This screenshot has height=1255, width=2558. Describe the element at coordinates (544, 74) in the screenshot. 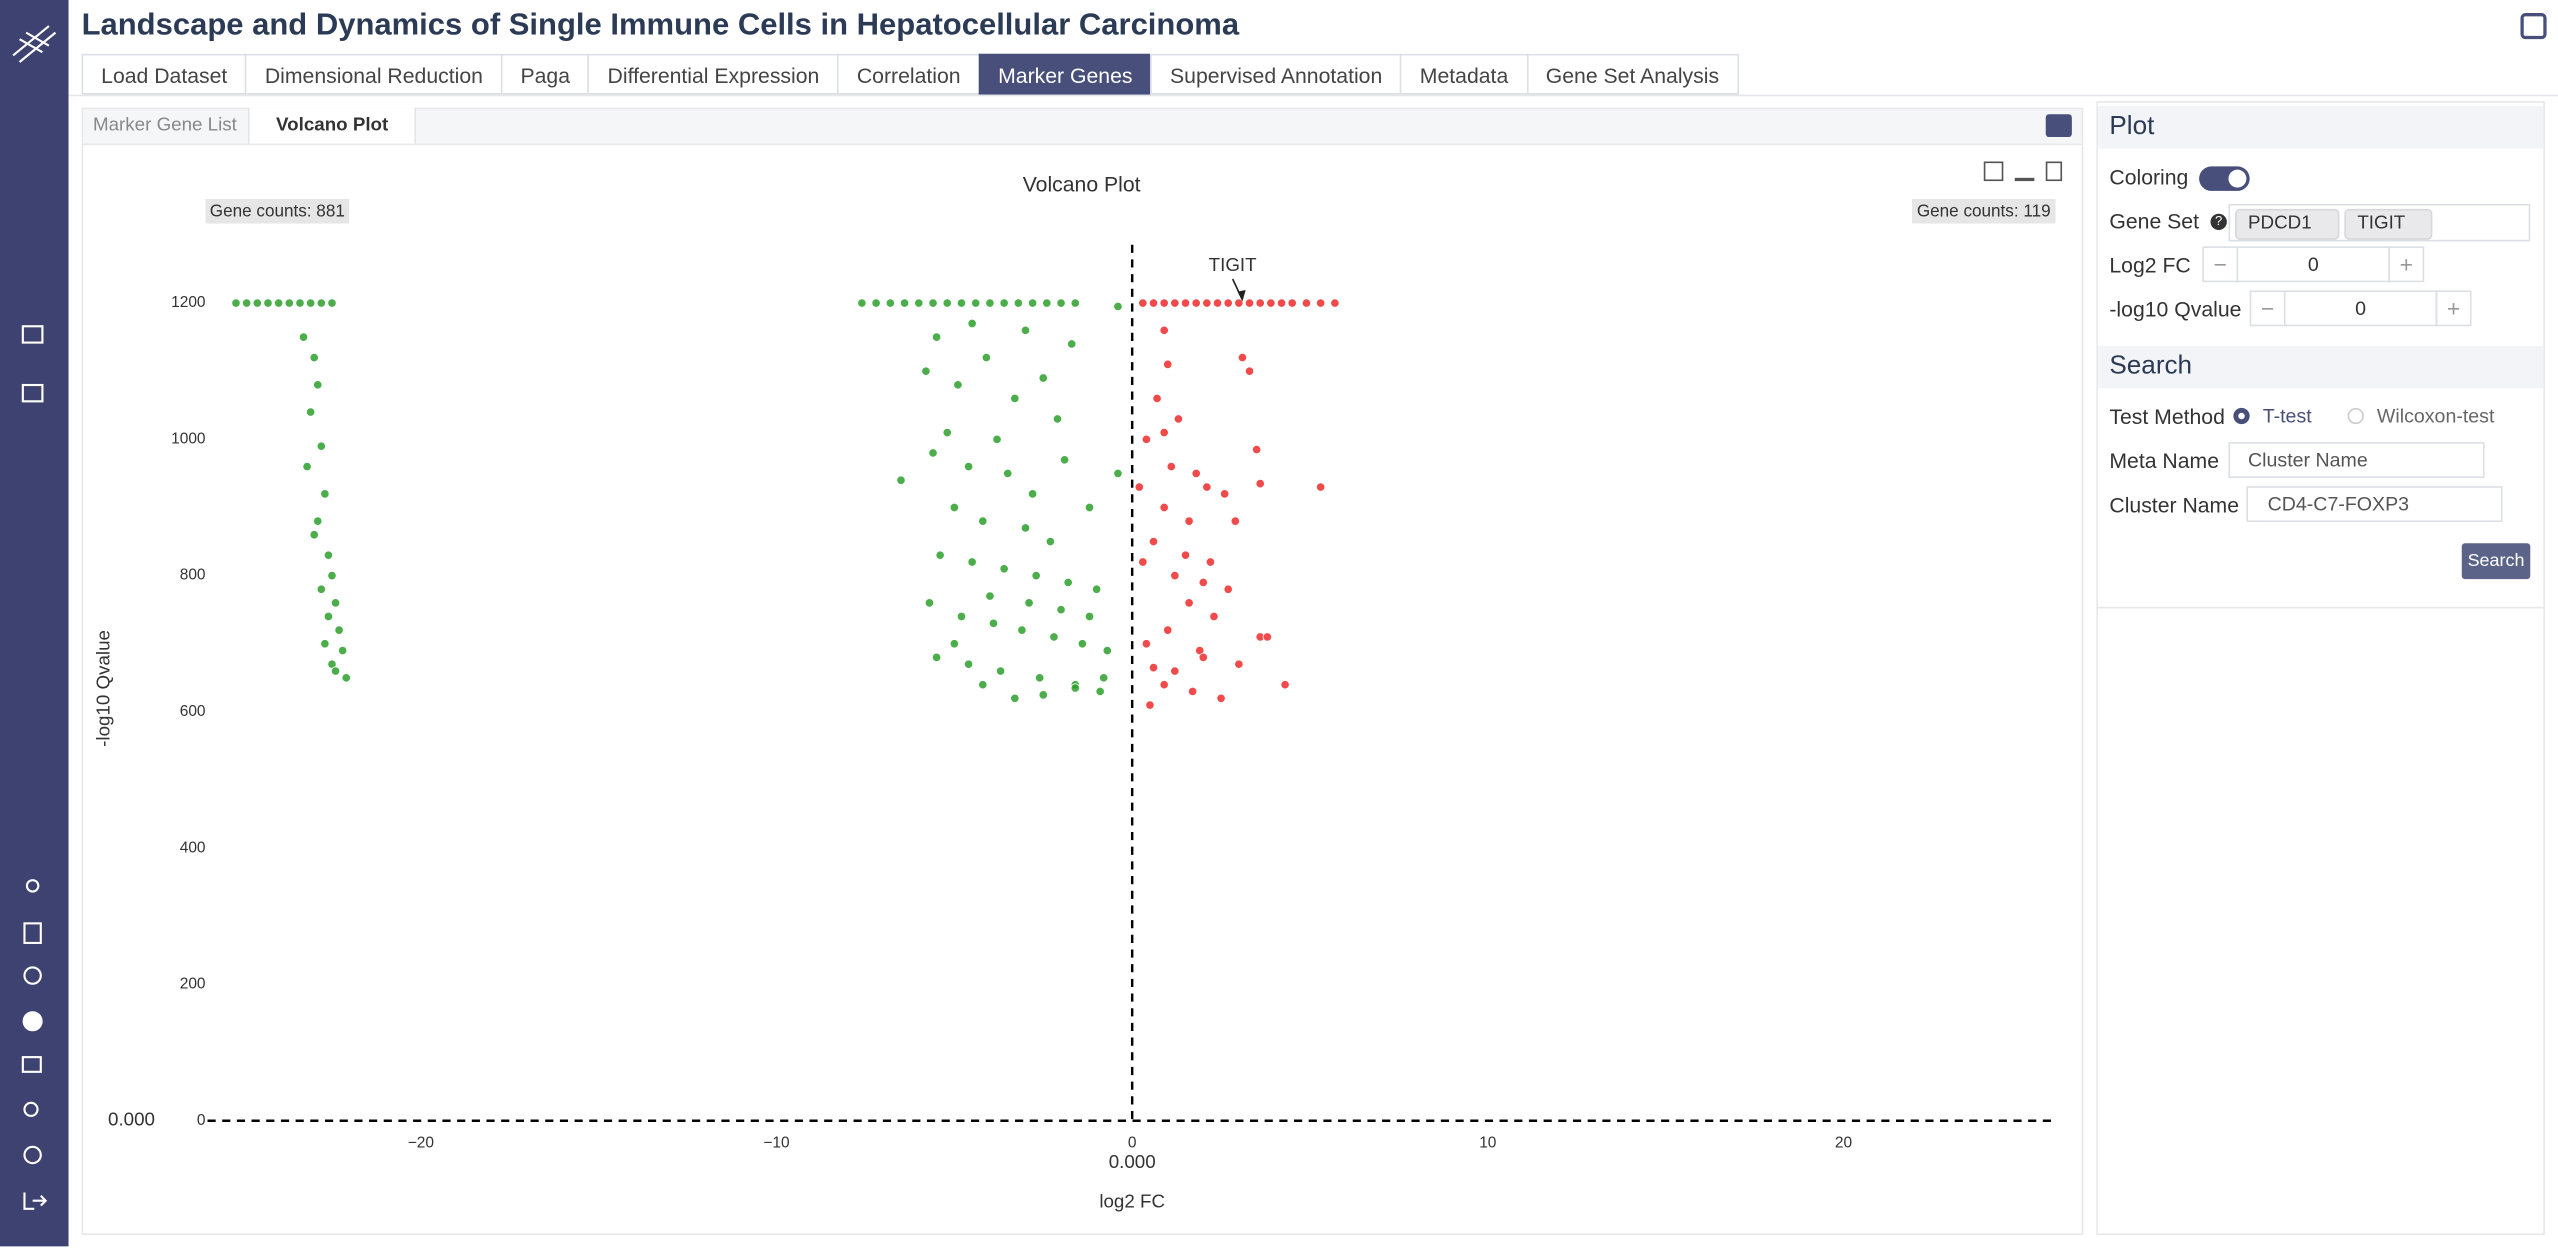

I see `tab: Paga` at that location.